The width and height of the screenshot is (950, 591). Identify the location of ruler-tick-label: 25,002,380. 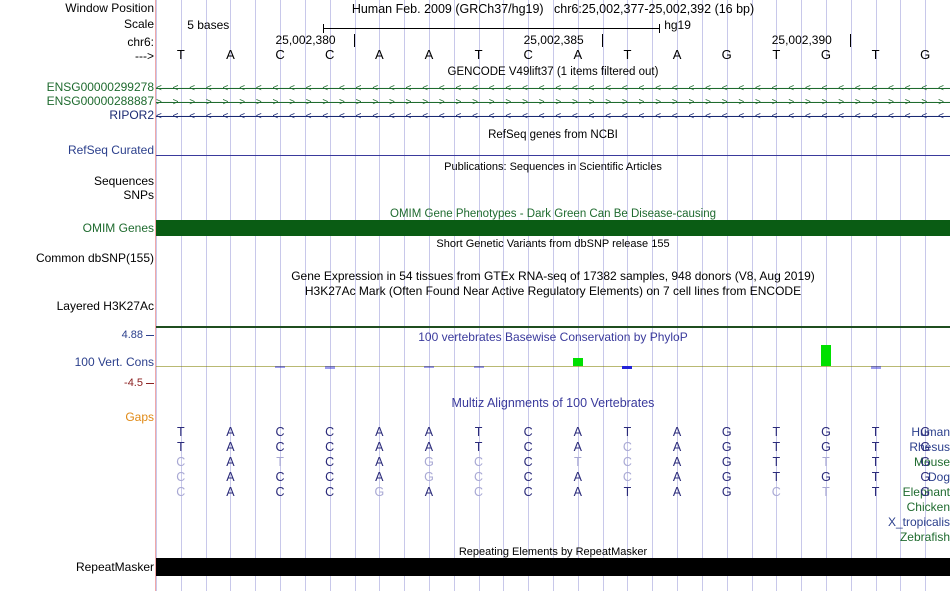
(305, 40).